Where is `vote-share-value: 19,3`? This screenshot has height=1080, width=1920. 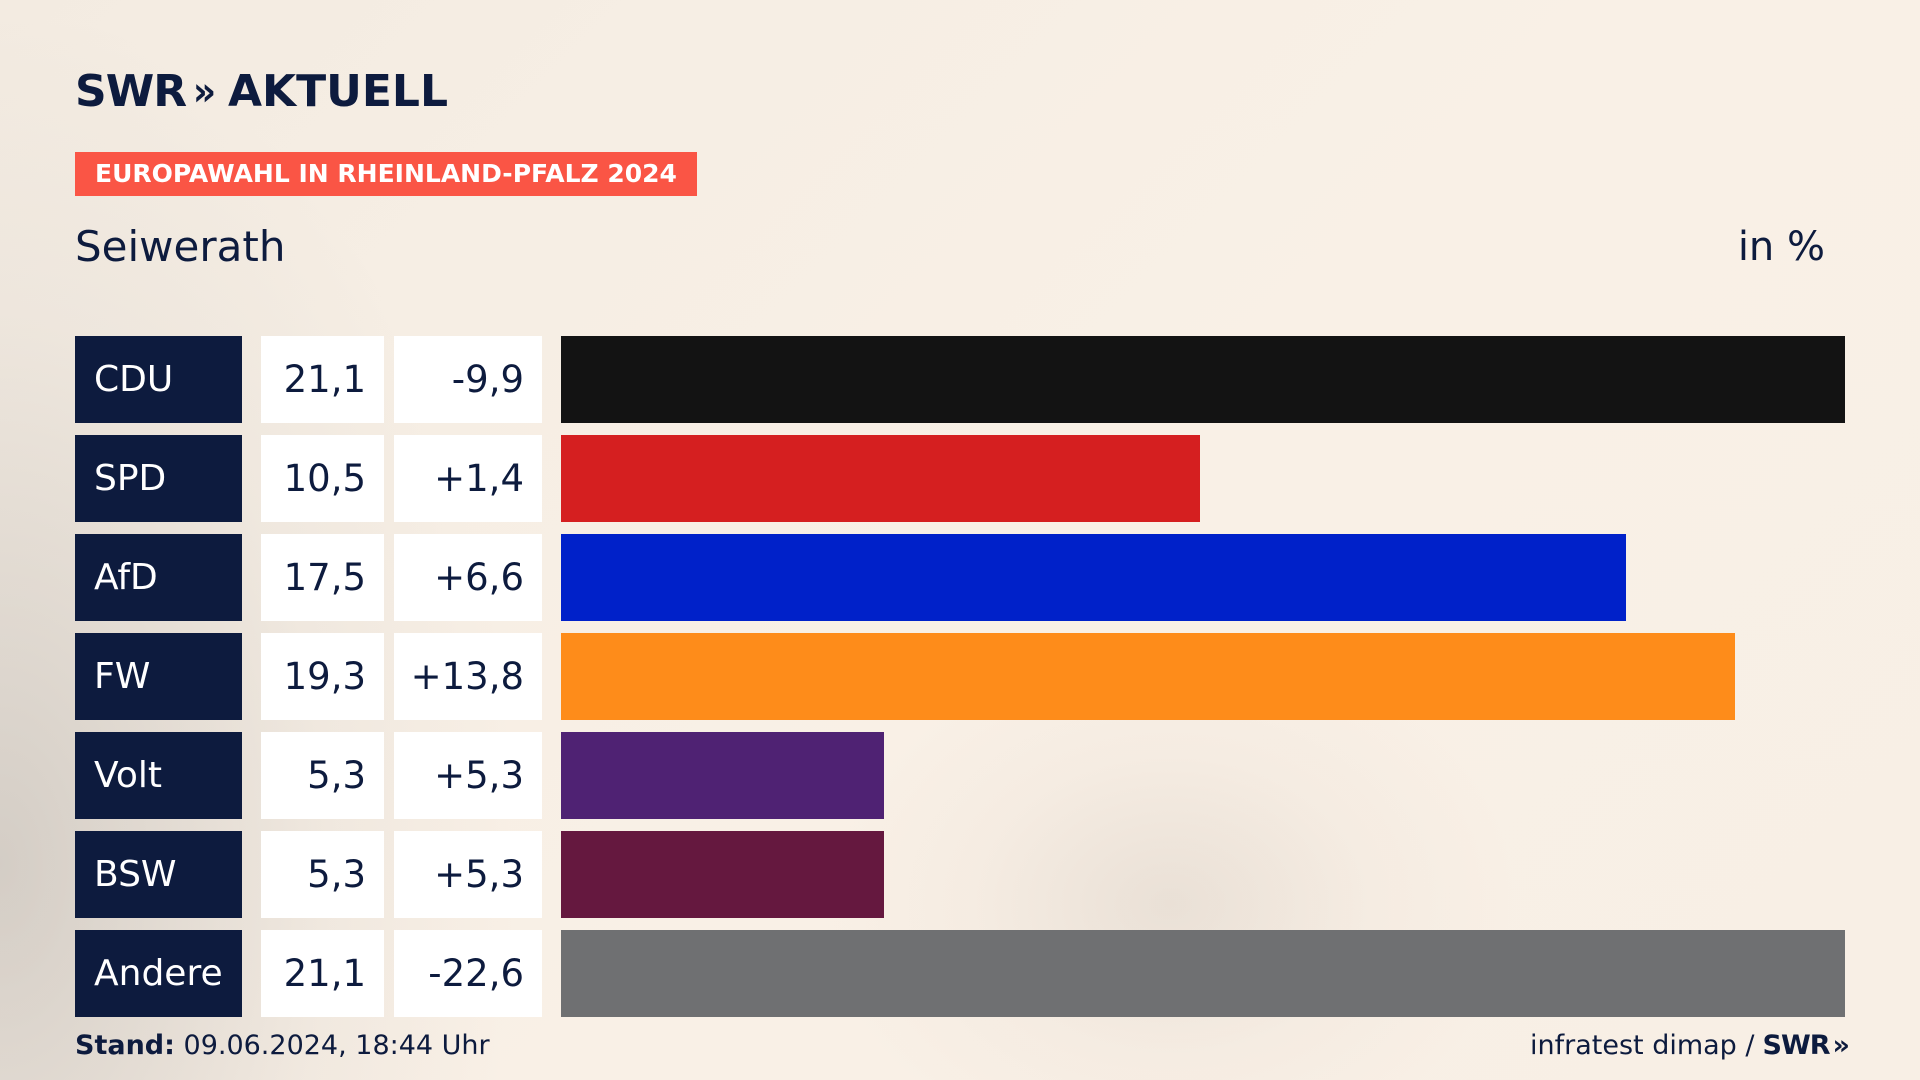 vote-share-value: 19,3 is located at coordinates (322, 676).